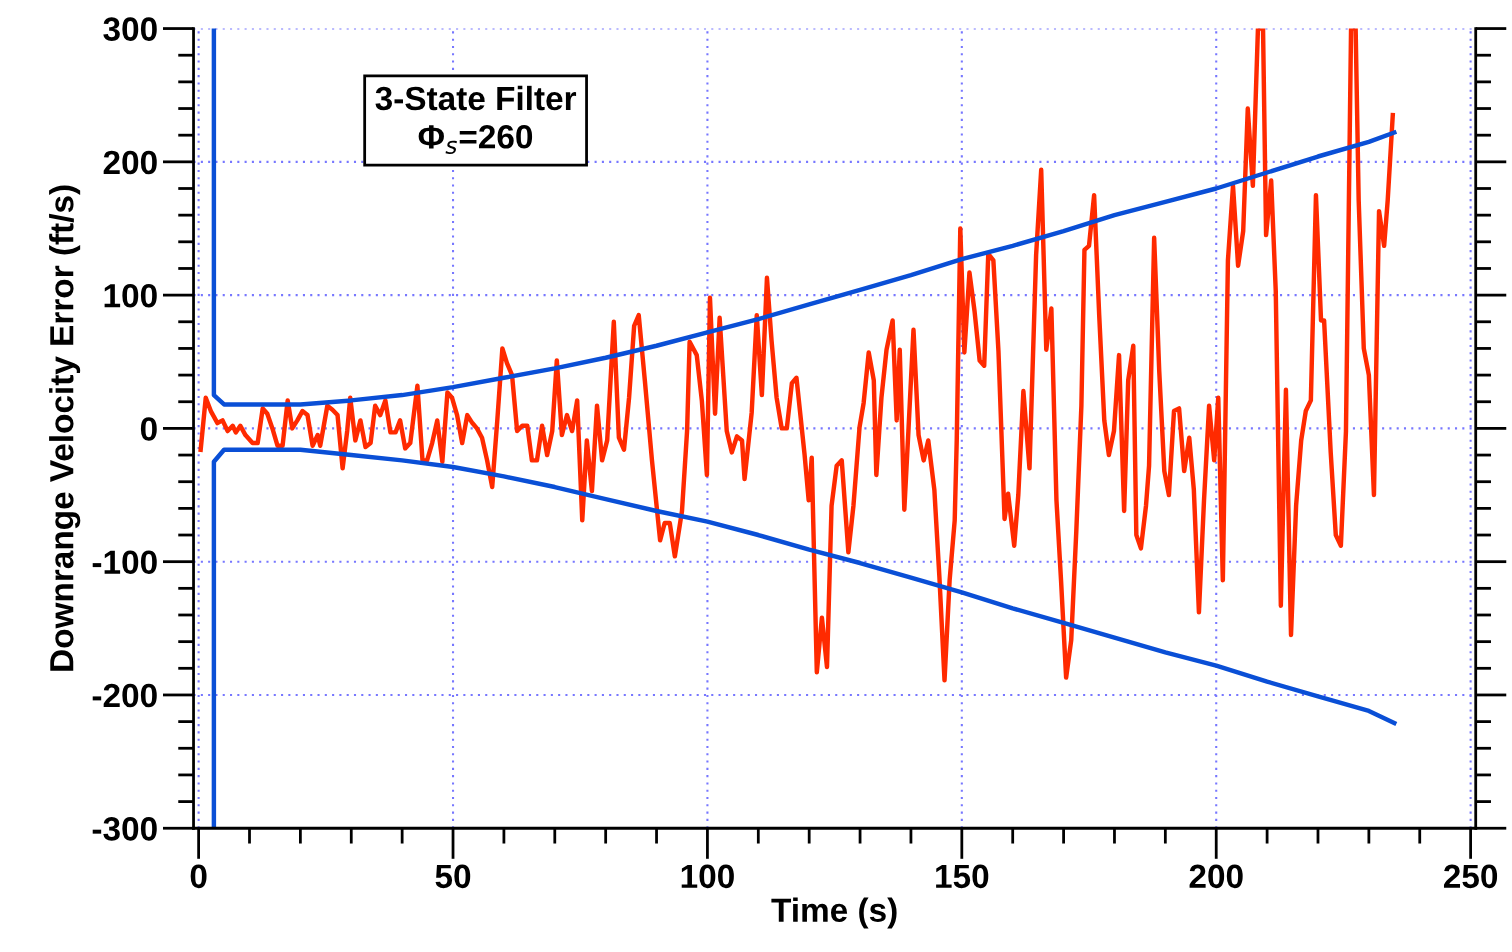  I want to click on y-tick-label: -300, so click(124, 829).